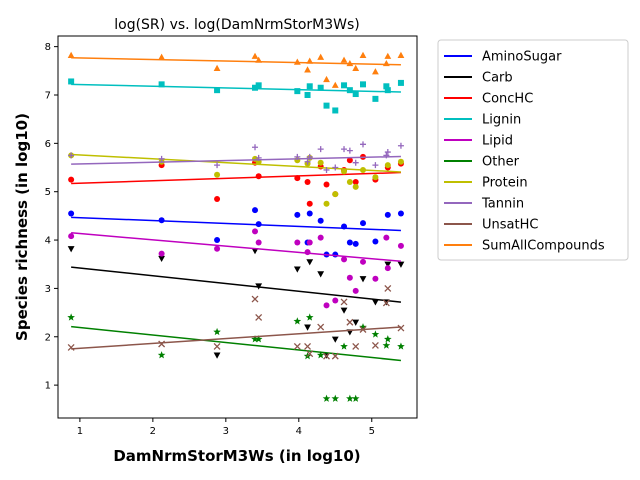 Image resolution: width=640 pixels, height=480 pixels. I want to click on legend-label: AminoSugar, so click(522, 57).